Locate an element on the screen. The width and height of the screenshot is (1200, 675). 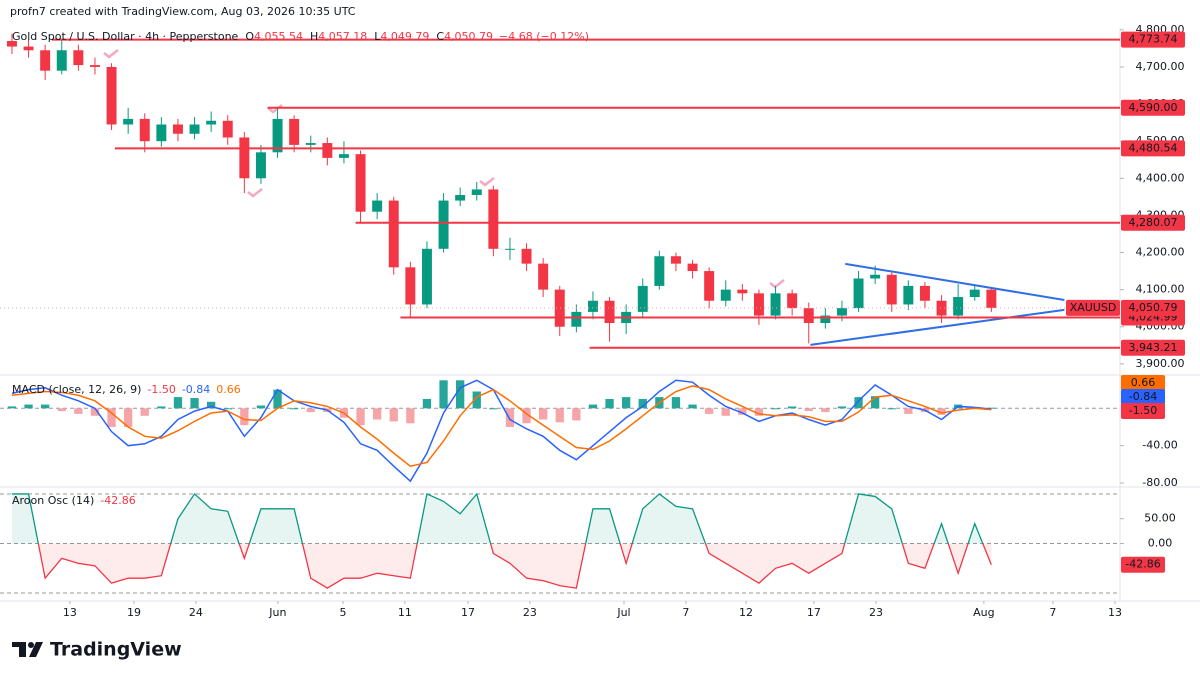
symbol-label: XAUUSD is located at coordinates (1093, 307).